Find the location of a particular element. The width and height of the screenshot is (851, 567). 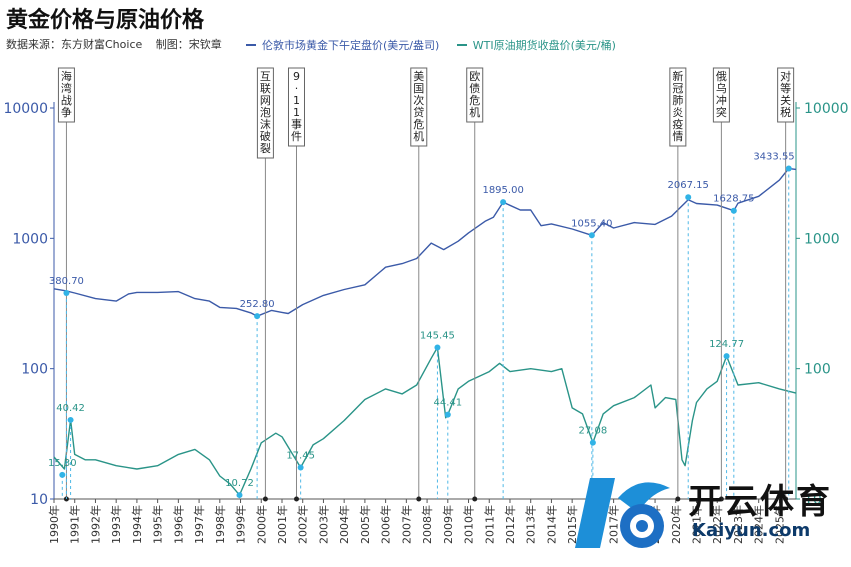

x-tick-label: 2023年 is located at coordinates (738, 524).